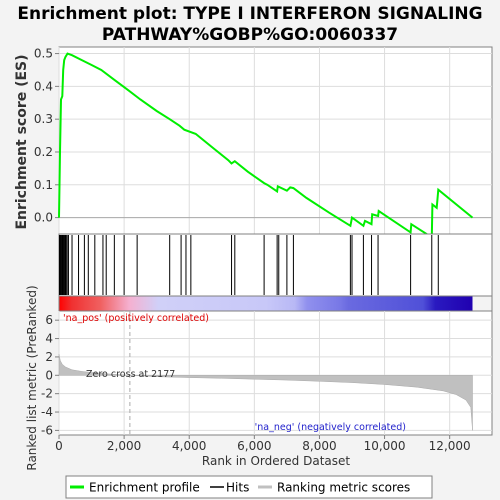  Describe the element at coordinates (59, 446) in the screenshot. I see `x-tick-label: 0` at that location.